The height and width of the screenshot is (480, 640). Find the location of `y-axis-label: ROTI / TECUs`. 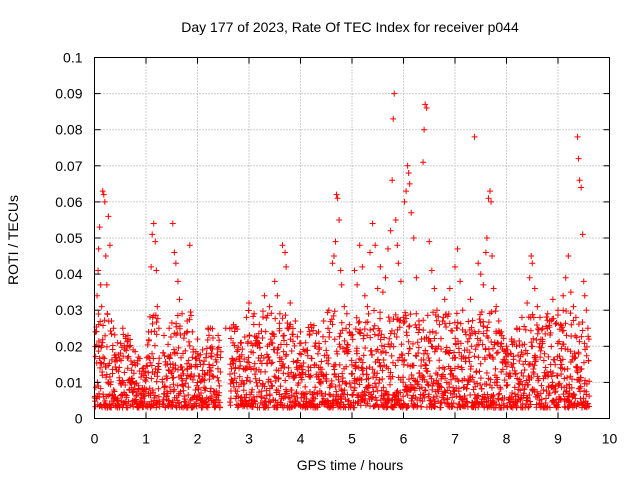

y-axis-label: ROTI / TECUs is located at coordinates (13, 240).